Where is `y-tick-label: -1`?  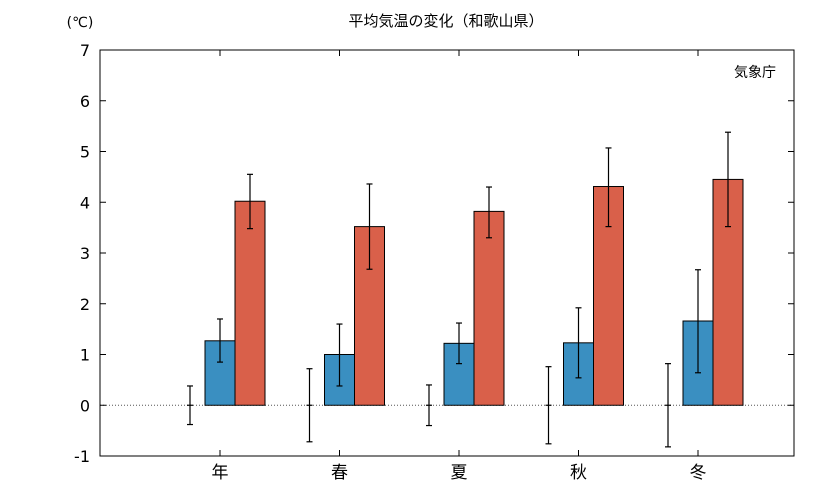 y-tick-label: -1 is located at coordinates (82, 456).